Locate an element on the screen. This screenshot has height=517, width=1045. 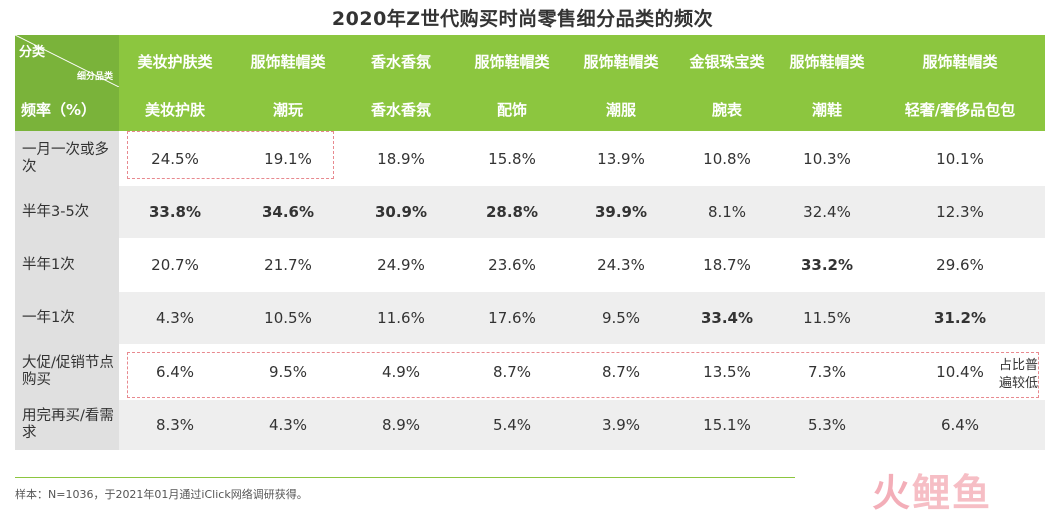
corner-diagonal is located at coordinates (67, 61).